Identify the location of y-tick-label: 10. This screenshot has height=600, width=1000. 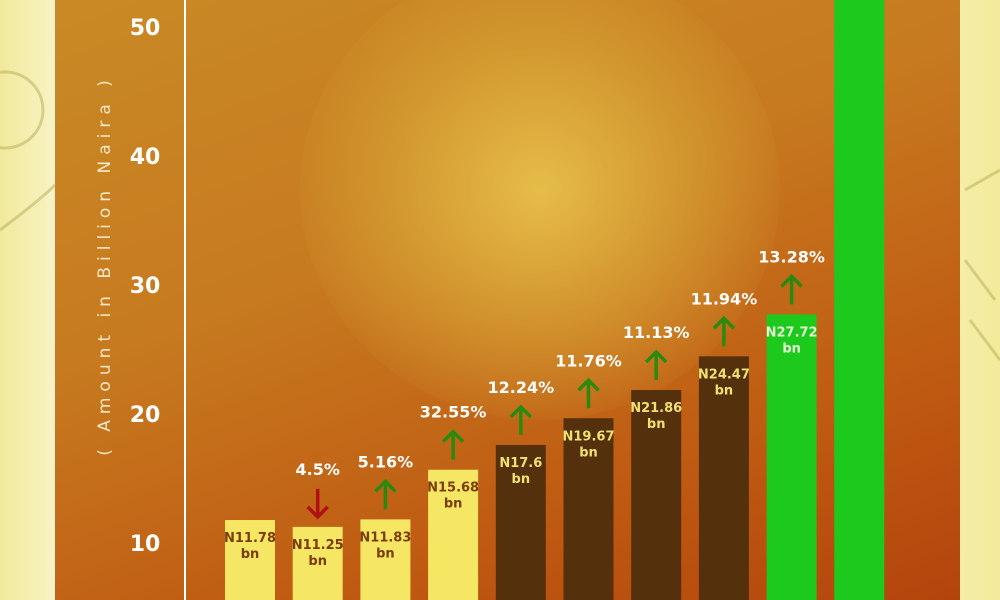
(145, 544).